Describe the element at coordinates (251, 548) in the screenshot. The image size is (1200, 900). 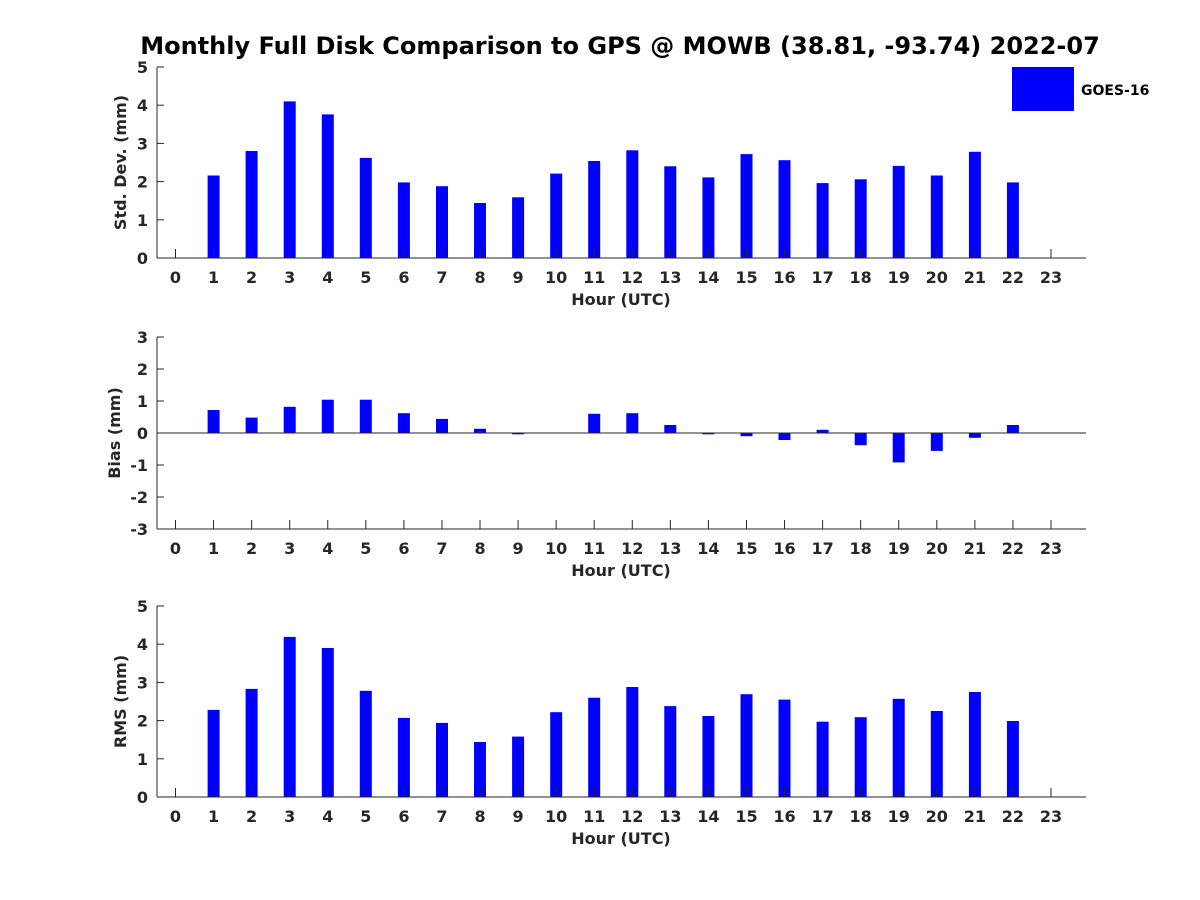
I see `x-tick-label: 2` at that location.